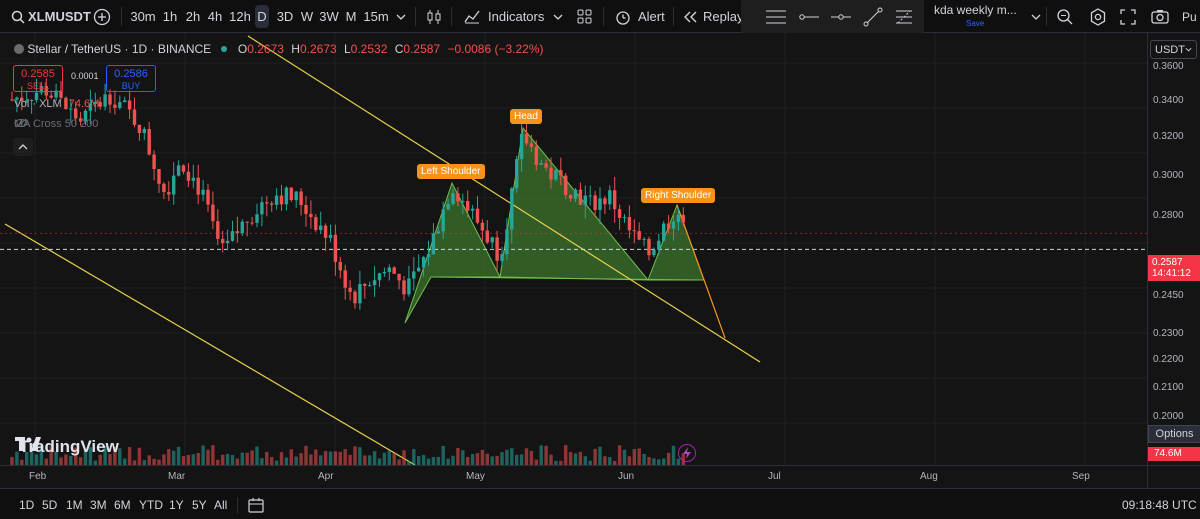  What do you see at coordinates (776, 16) in the screenshot?
I see `horizontal-lines-tool-icon` at bounding box center [776, 16].